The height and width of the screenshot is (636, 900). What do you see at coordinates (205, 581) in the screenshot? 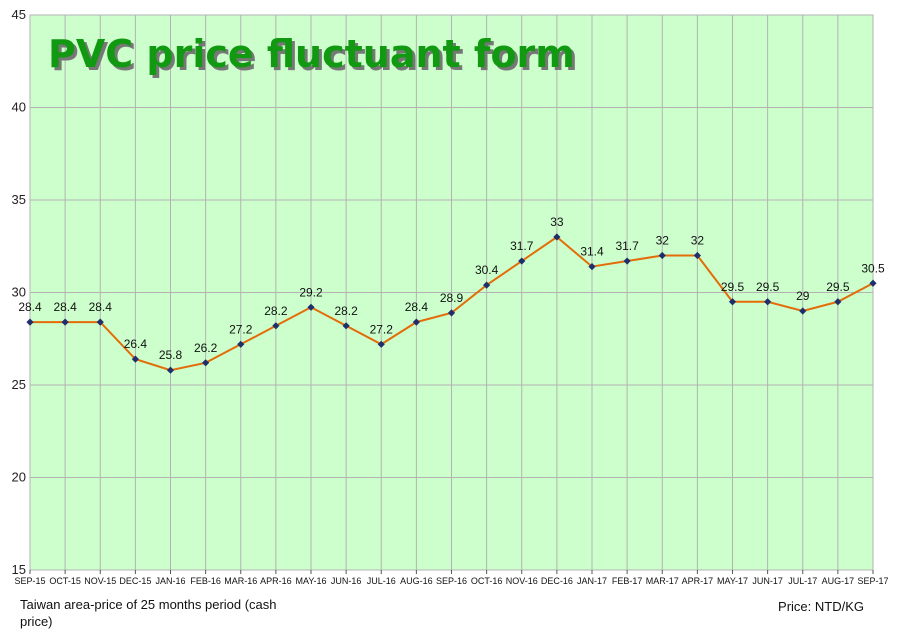
I see `x-tick-label: FEB-16` at bounding box center [205, 581].